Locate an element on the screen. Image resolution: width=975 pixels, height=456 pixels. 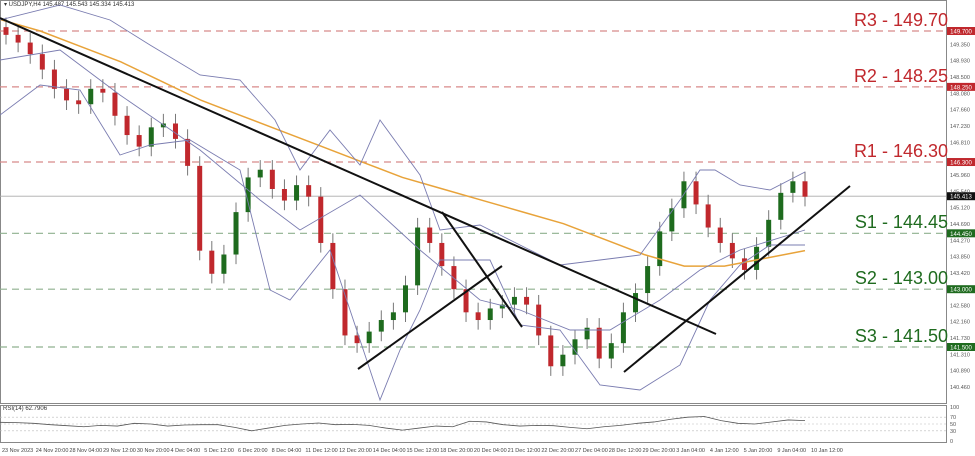
axis-tag-s1 is located at coordinates (961, 233).